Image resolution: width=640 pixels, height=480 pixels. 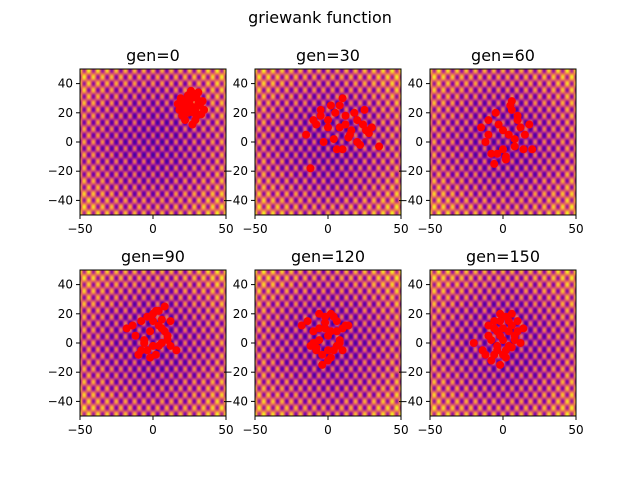 I want to click on panel-4: gen=120 −50 0 50 40 20 0 −20 −40, so click(x=316, y=342).